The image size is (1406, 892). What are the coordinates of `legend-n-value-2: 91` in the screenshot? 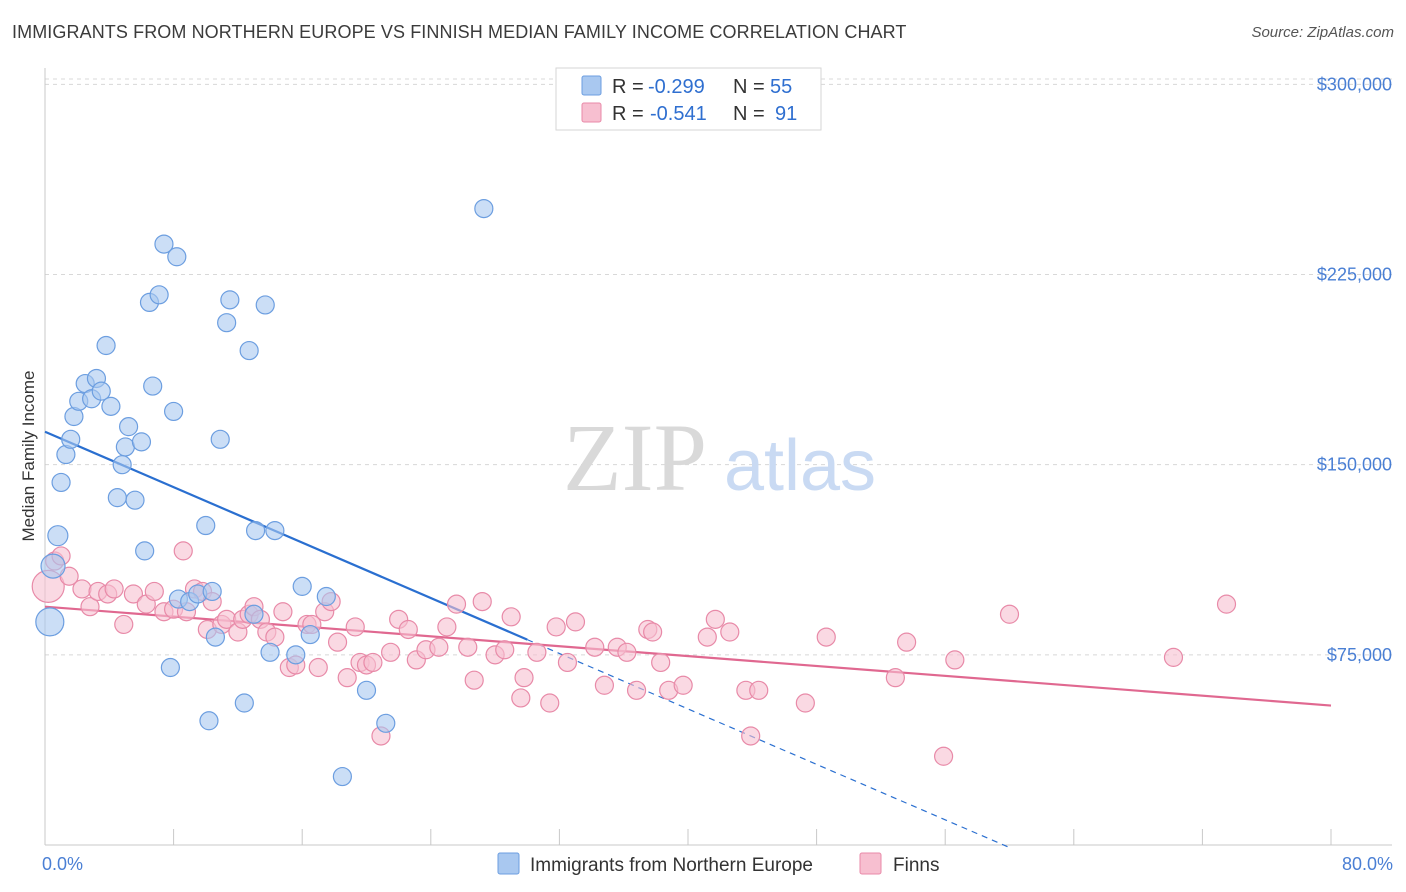 It's located at (786, 114).